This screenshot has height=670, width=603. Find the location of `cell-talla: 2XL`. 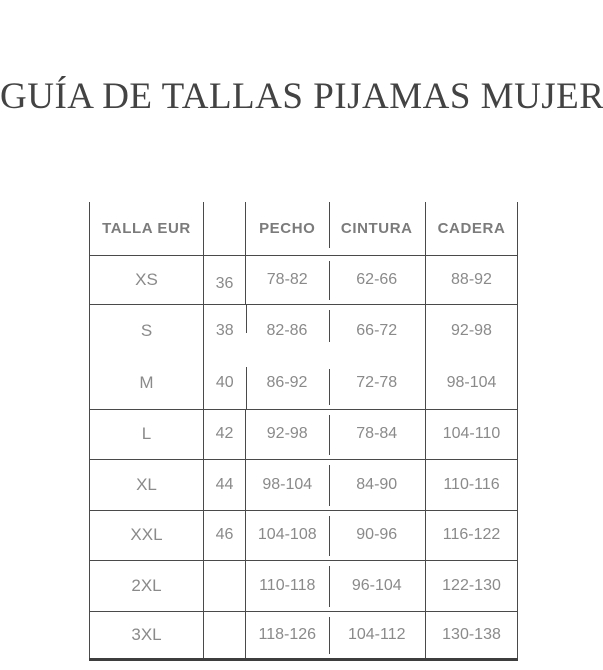

cell-talla: 2XL is located at coordinates (146, 585).